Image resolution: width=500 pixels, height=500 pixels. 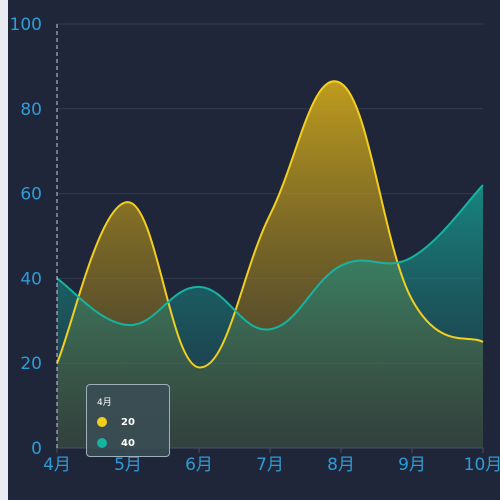 I want to click on y-tick-label: 20, so click(x=31, y=364).